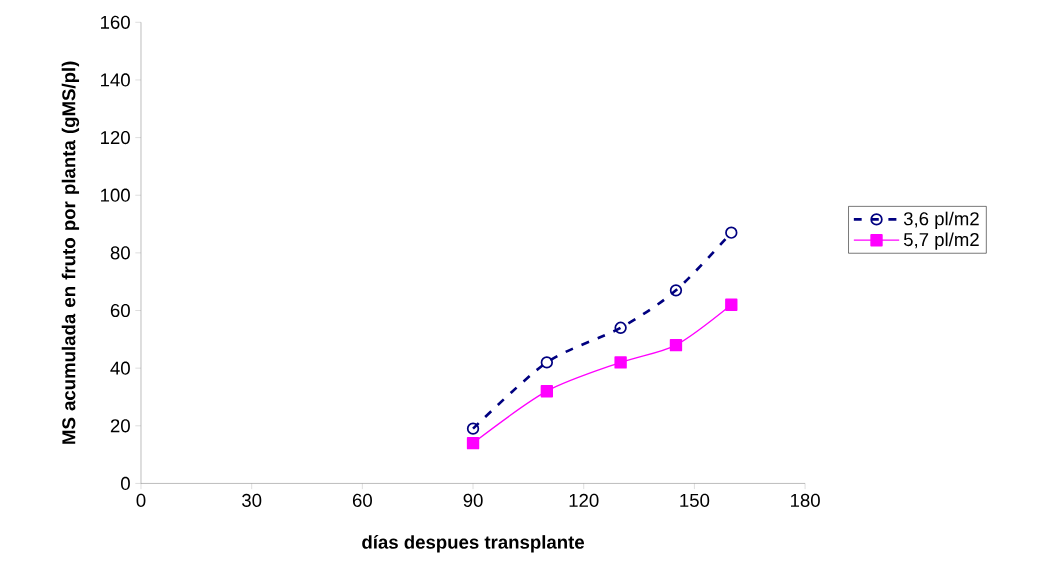 The height and width of the screenshot is (580, 1064). I want to click on x-tick-label: 90, so click(473, 500).